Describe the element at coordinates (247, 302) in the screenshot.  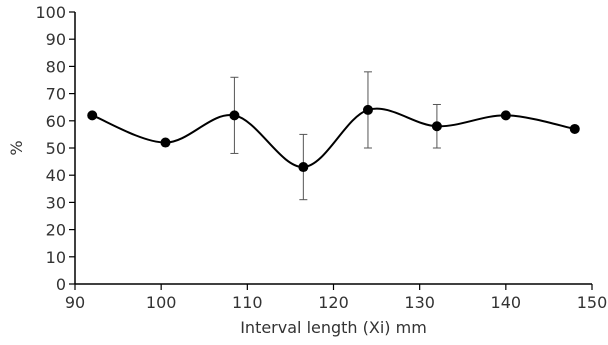
I see `x-tick-label: 110` at that location.